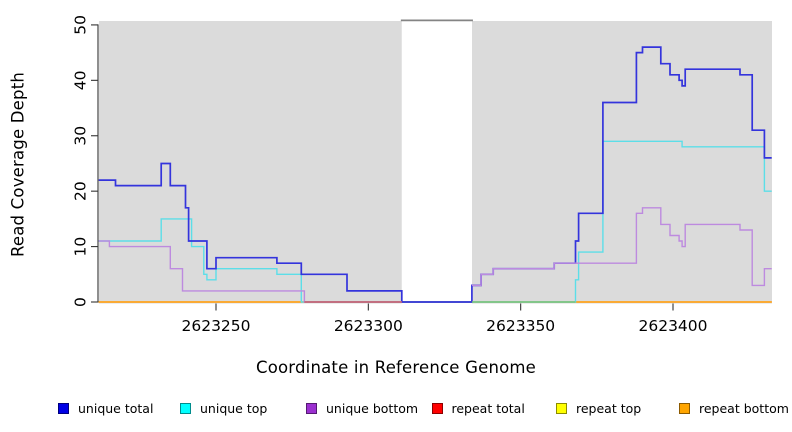  What do you see at coordinates (81, 247) in the screenshot?
I see `y-tick-label: 10` at bounding box center [81, 247].